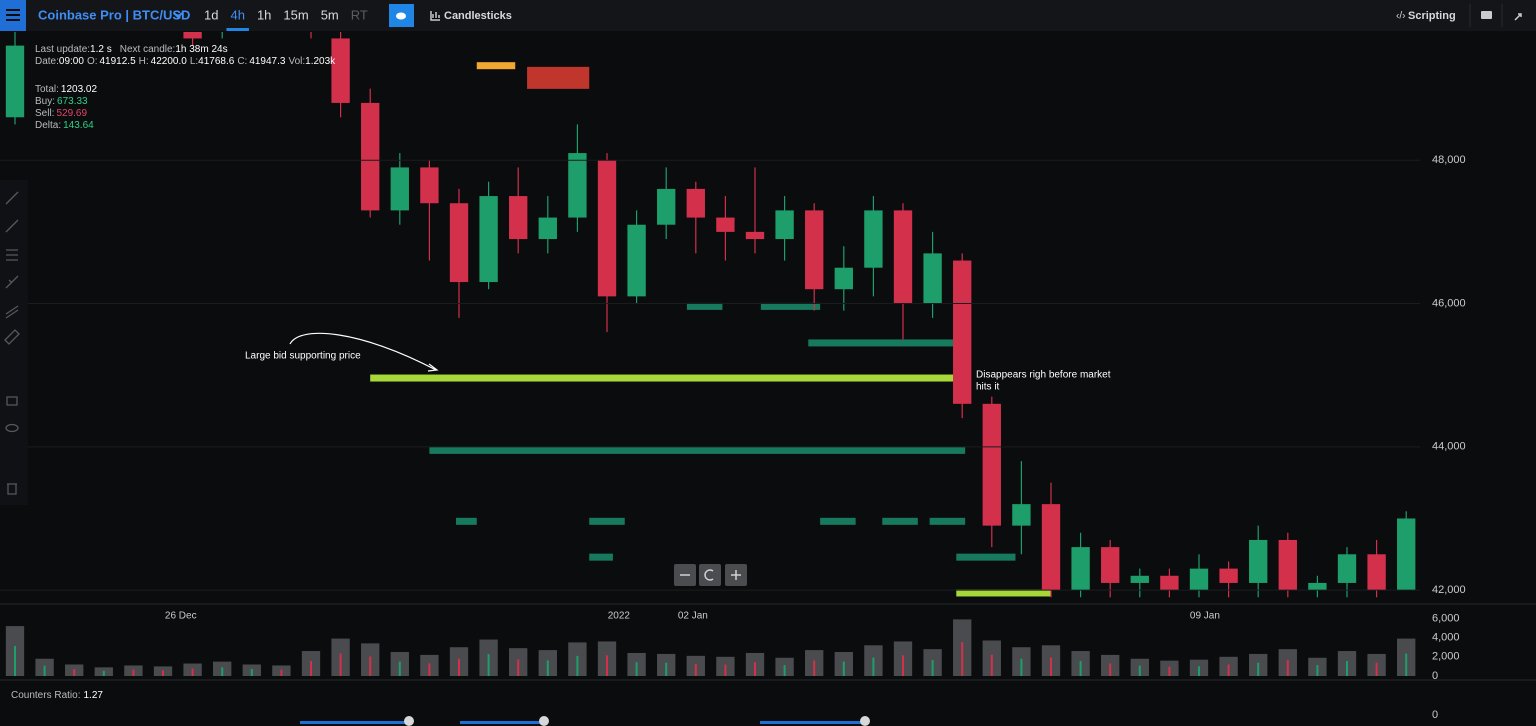  Describe the element at coordinates (1446, 618) in the screenshot. I see `volume-tick-label: 6,000` at that location.